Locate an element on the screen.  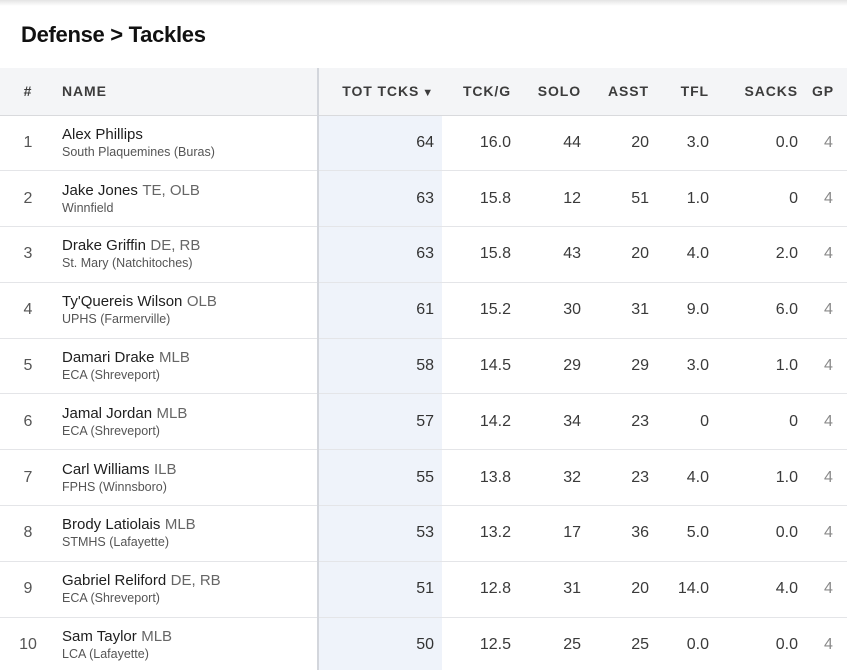
asst-cell: 51 is located at coordinates (640, 198).